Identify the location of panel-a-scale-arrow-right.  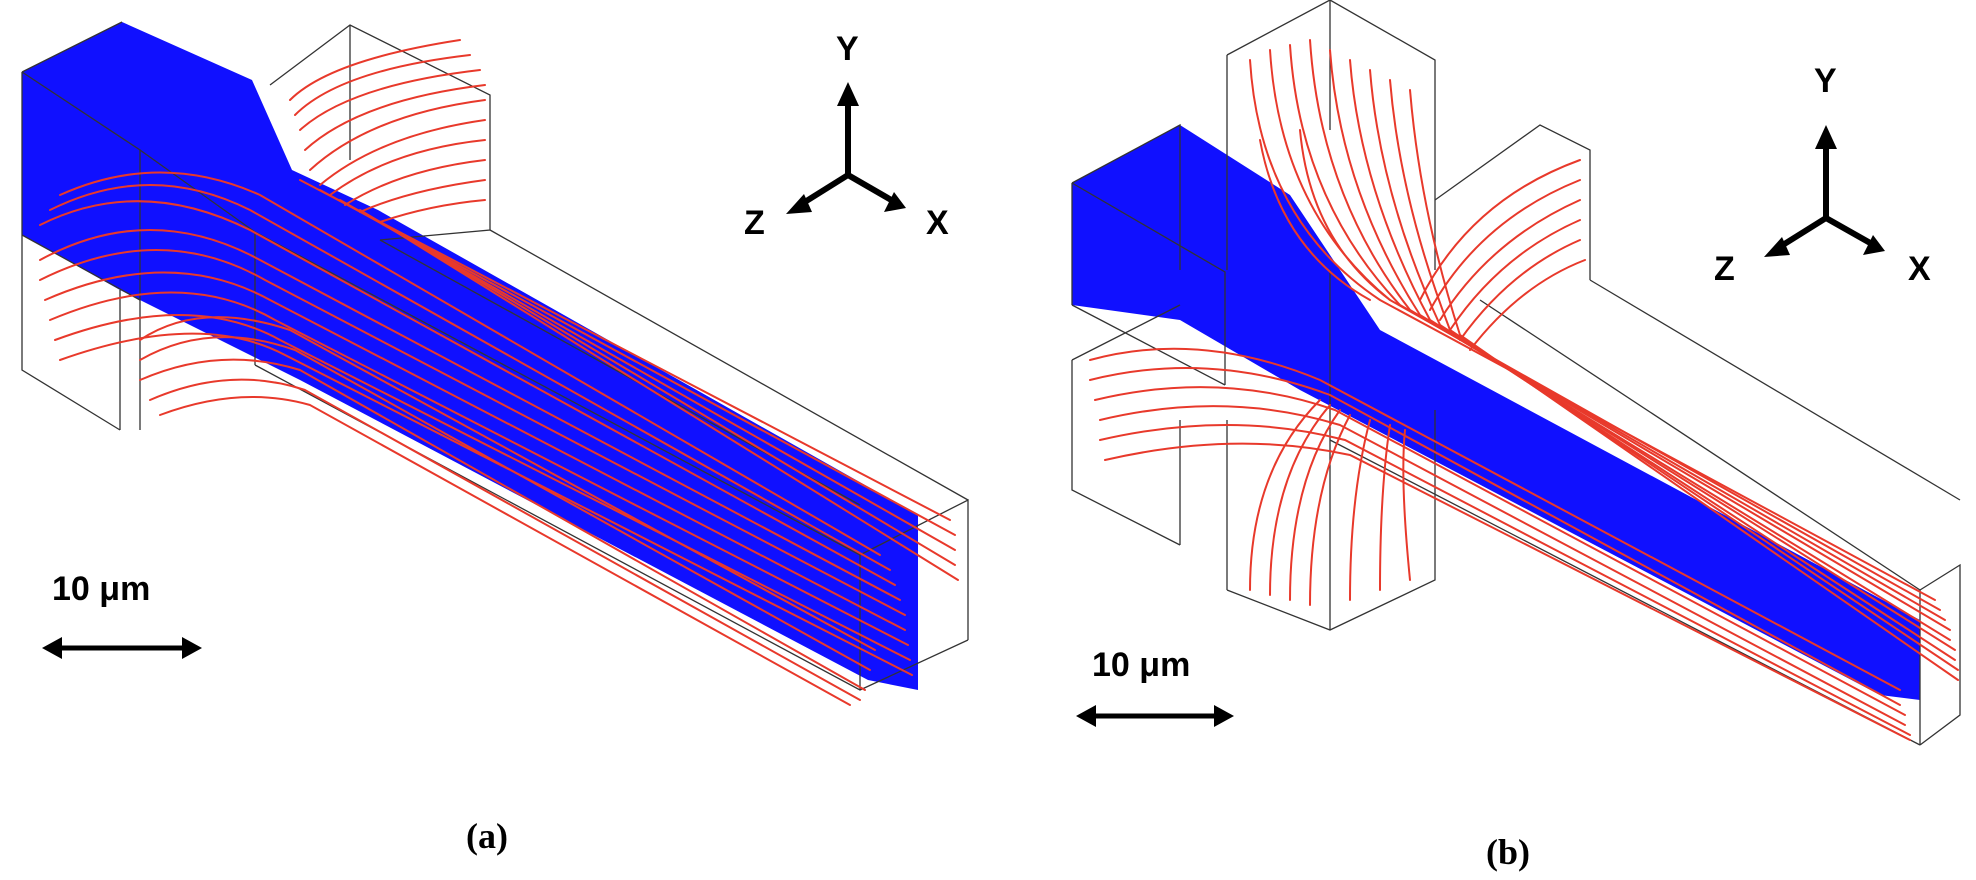
(192, 648).